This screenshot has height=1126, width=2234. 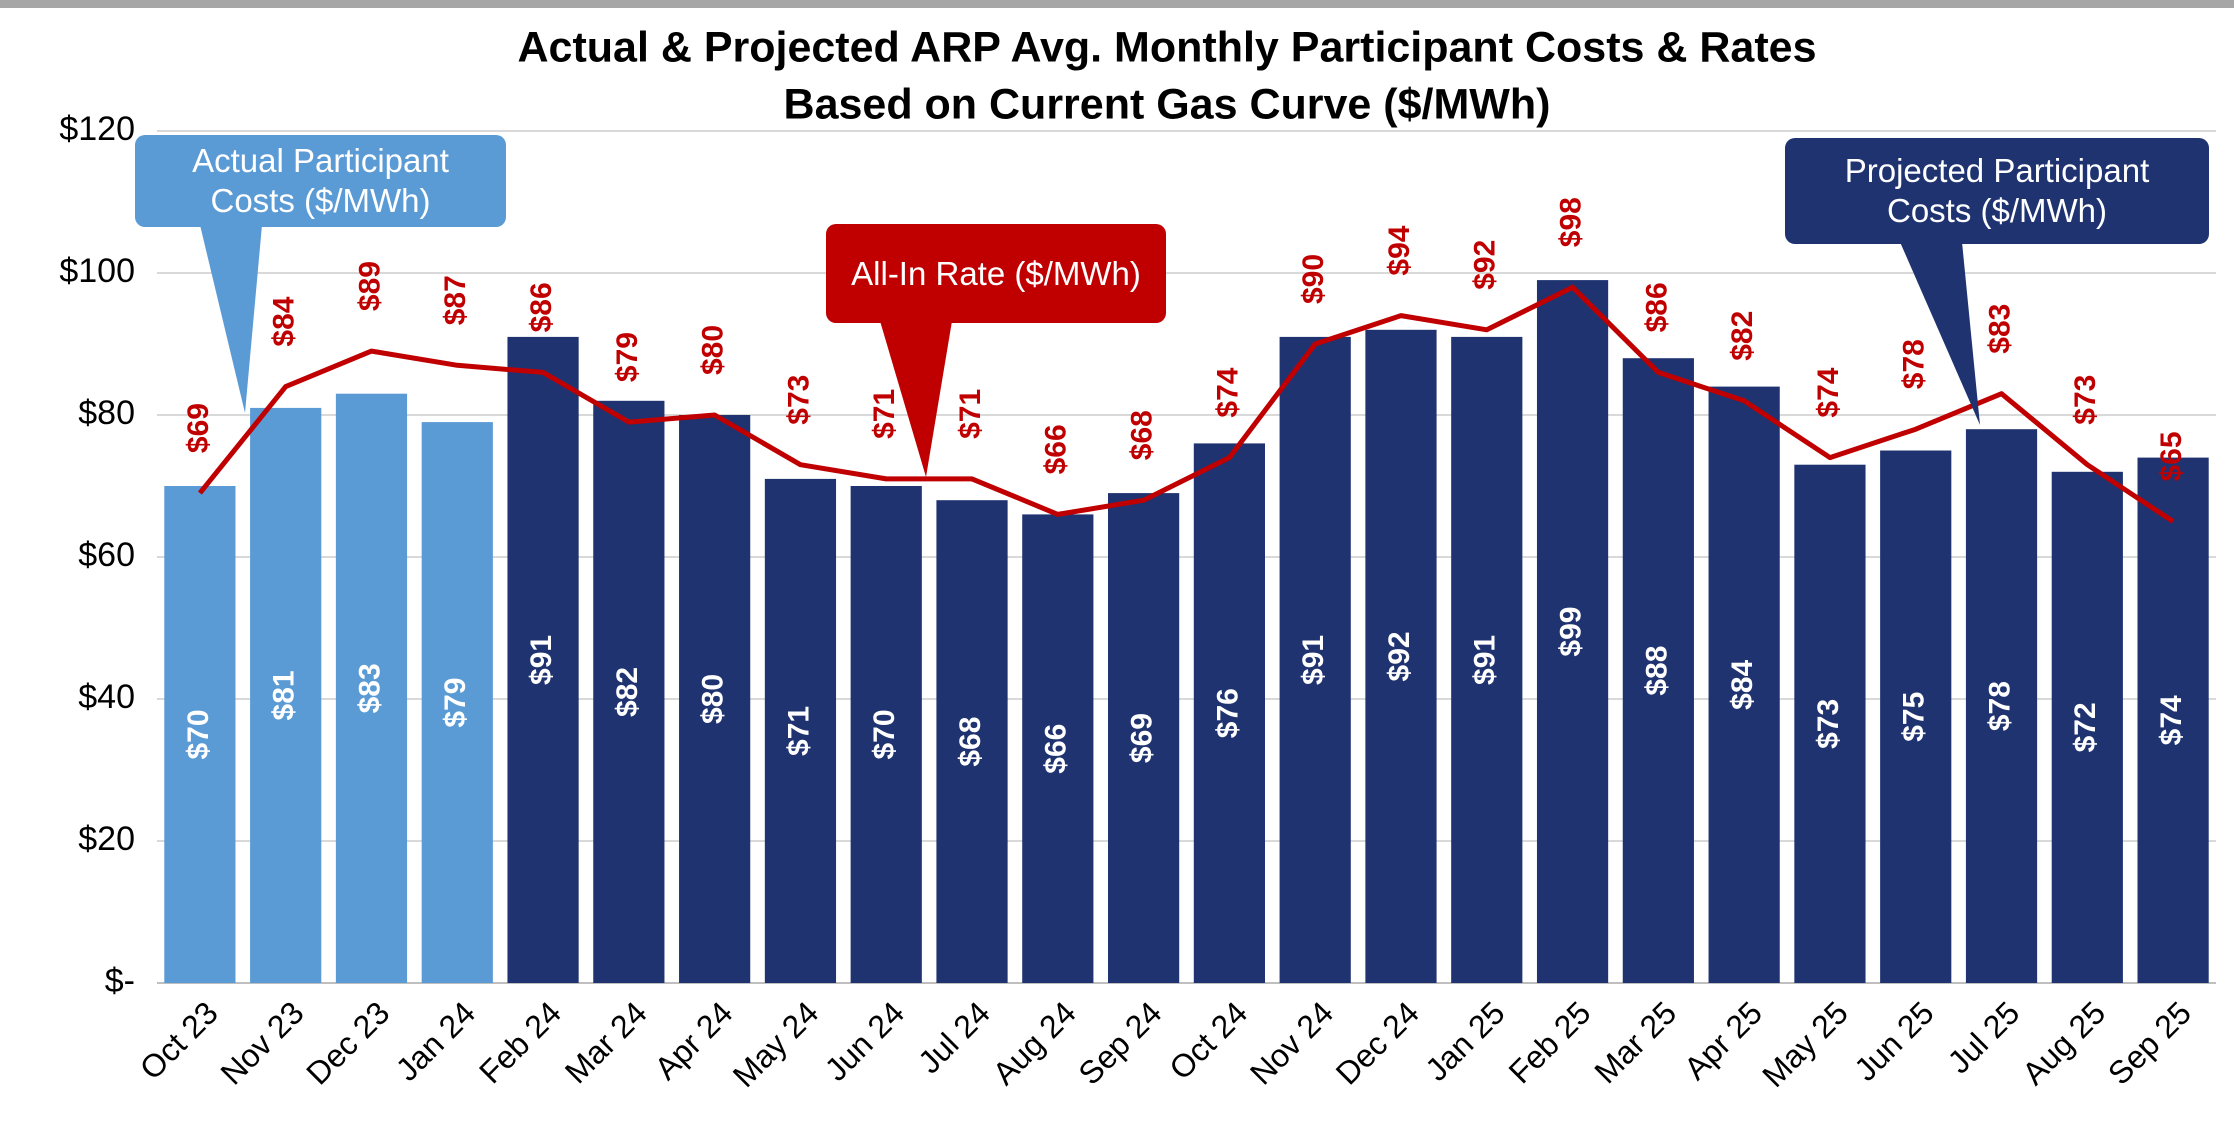 I want to click on x-tick-label: Dec 24, so click(x=1377, y=1042).